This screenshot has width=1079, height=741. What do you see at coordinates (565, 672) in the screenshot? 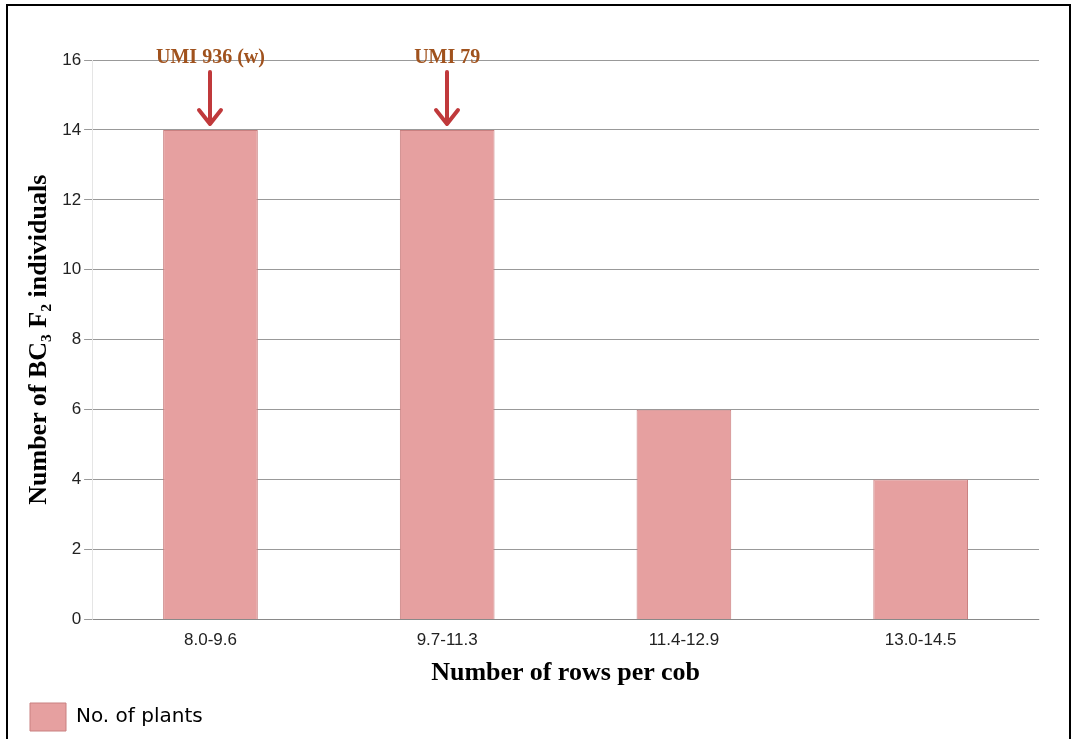
I see `x-axis-title: Number of rows per cob` at bounding box center [565, 672].